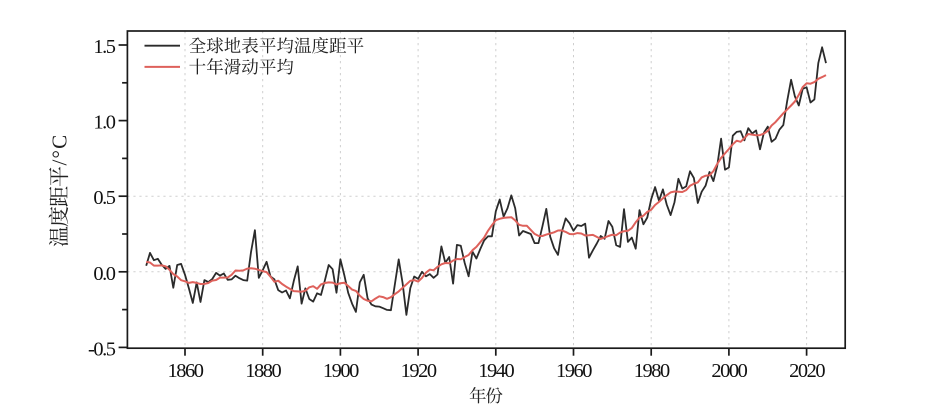 Image resolution: width=950 pixels, height=418 pixels. I want to click on svg-text: 0.0, so click(104, 274).